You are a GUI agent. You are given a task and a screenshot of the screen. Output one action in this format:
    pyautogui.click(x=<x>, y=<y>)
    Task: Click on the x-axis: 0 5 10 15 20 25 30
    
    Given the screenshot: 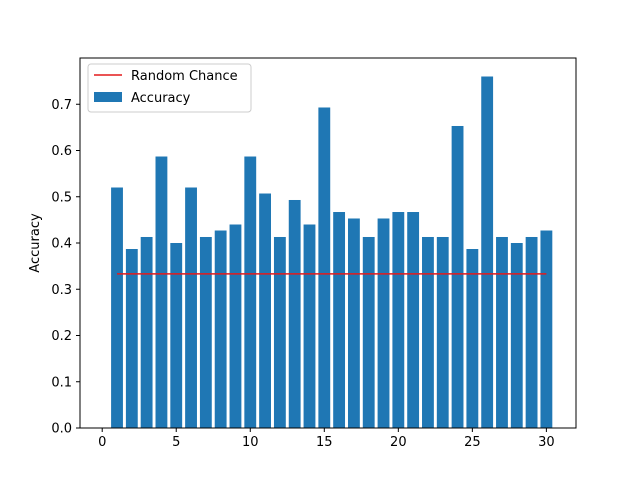 What is the action you would take?
    pyautogui.click(x=326, y=439)
    